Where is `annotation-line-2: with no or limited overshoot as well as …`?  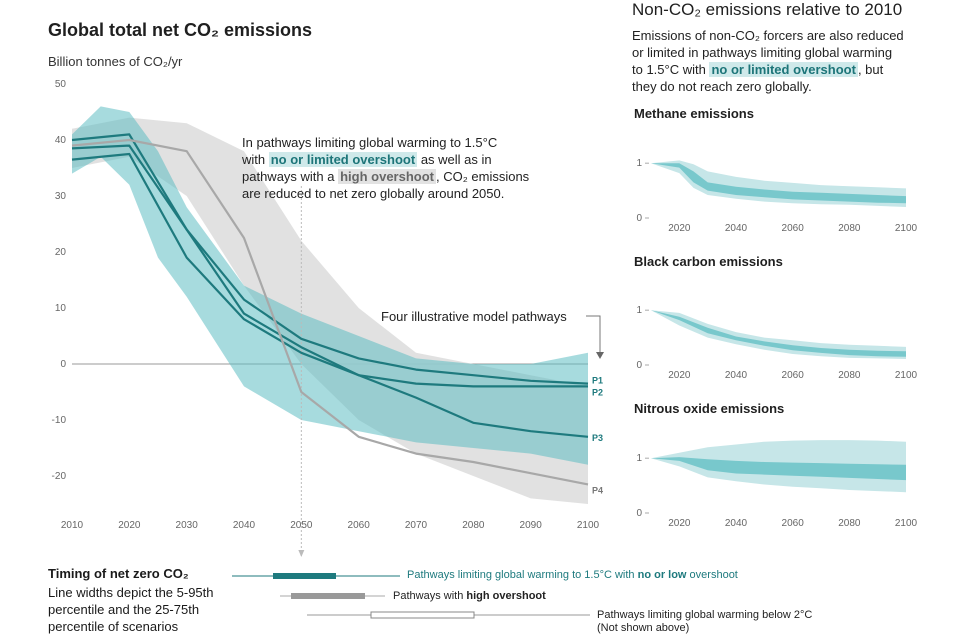
annotation-line-2: with no or limited overshoot as well as … is located at coordinates (367, 159).